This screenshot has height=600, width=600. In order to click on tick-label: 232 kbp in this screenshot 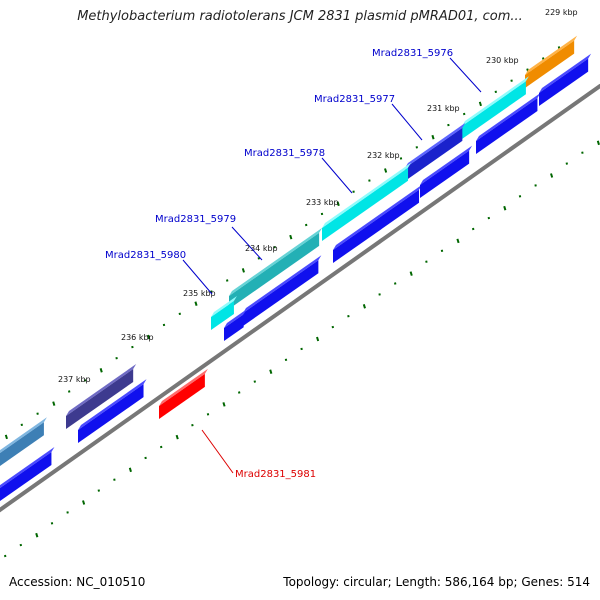, I will do `click(383, 155)`.